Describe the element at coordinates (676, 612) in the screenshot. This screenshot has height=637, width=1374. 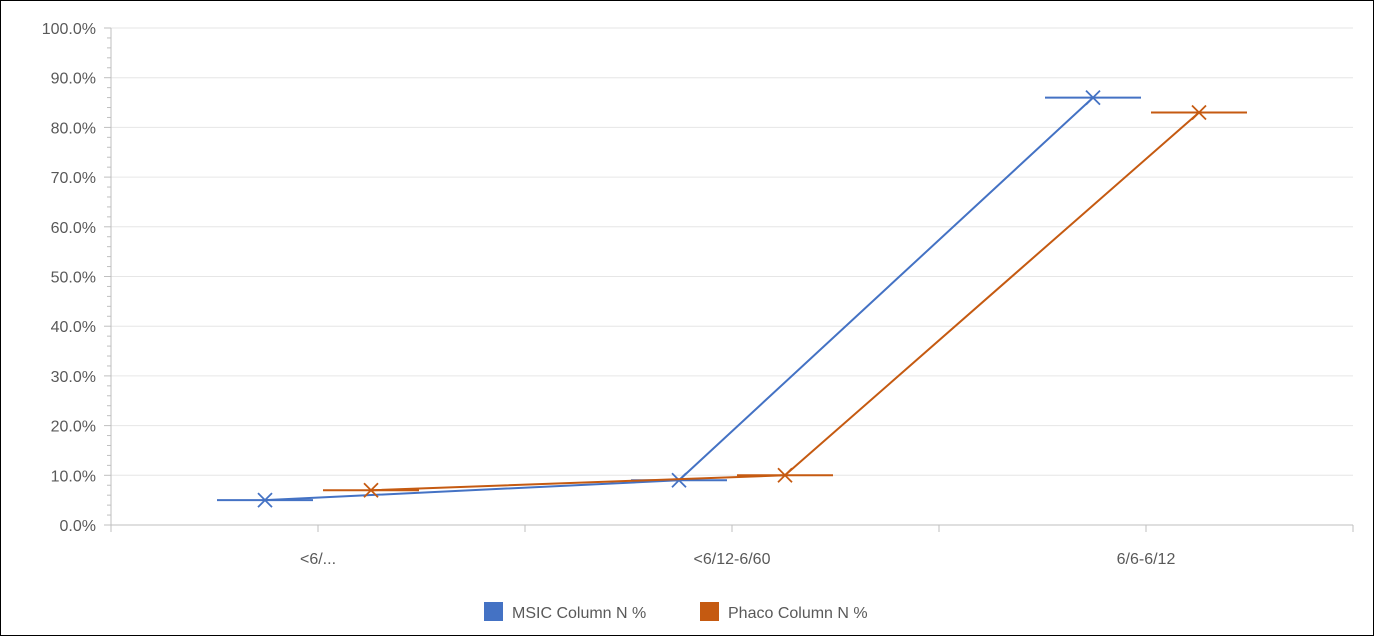
I see `legend: MSIC Column N % Phaco Column N %` at that location.